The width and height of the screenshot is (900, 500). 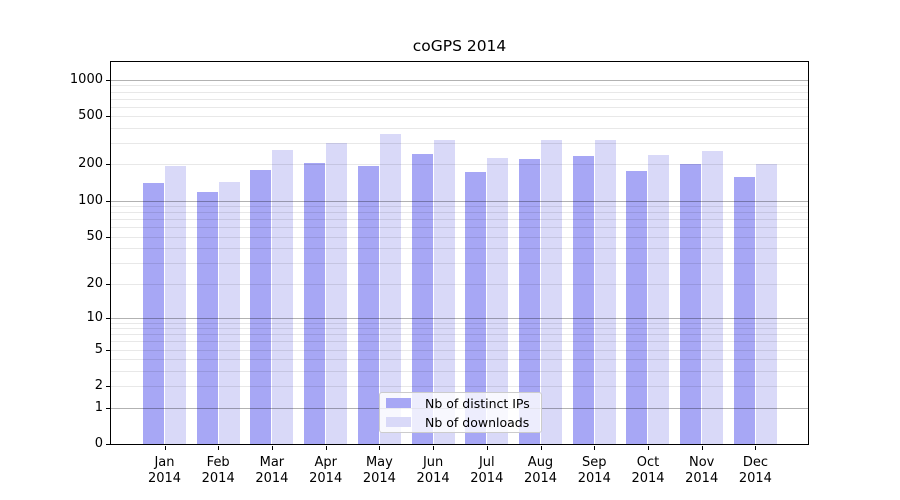 I want to click on y-tick-label-200: 200, so click(x=90, y=164).